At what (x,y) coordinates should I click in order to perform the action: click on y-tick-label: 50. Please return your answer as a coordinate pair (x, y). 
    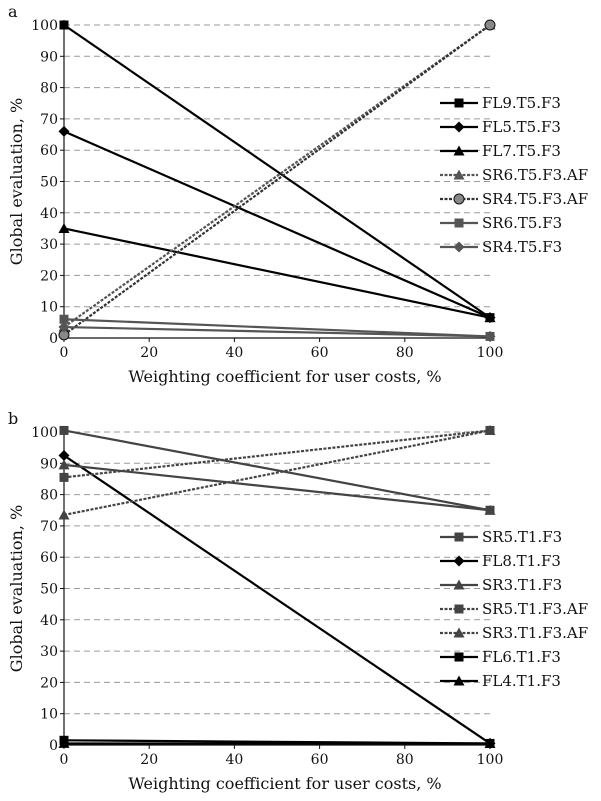
    Looking at the image, I should click on (49, 590).